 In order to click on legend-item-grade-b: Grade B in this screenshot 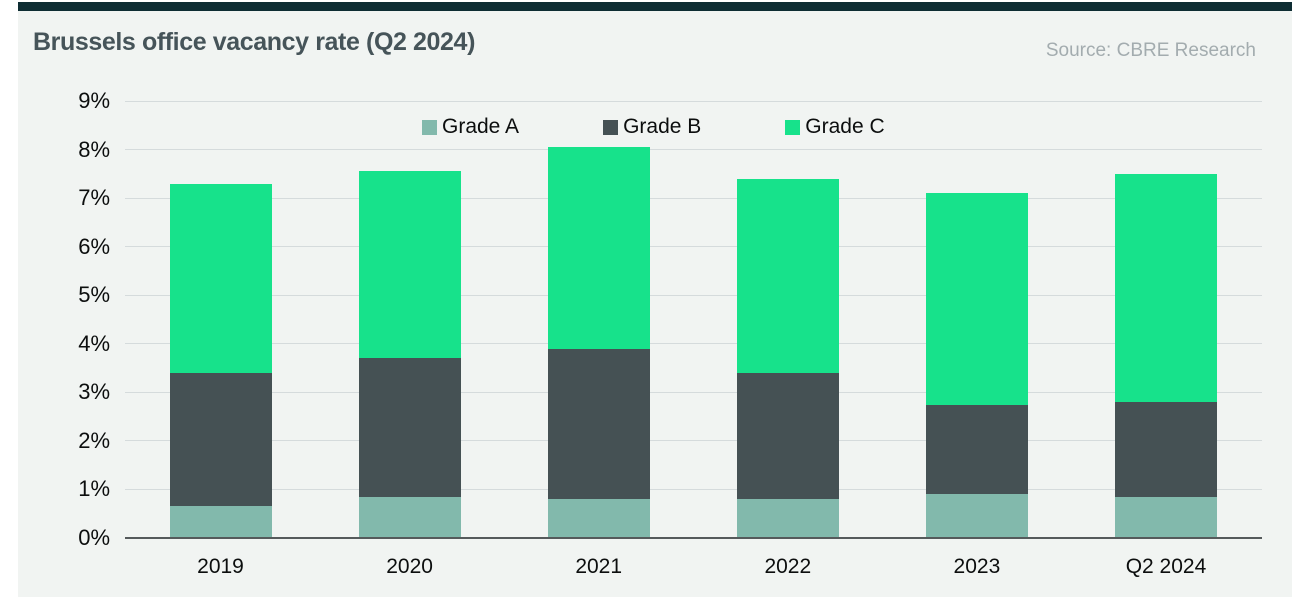, I will do `click(652, 127)`.